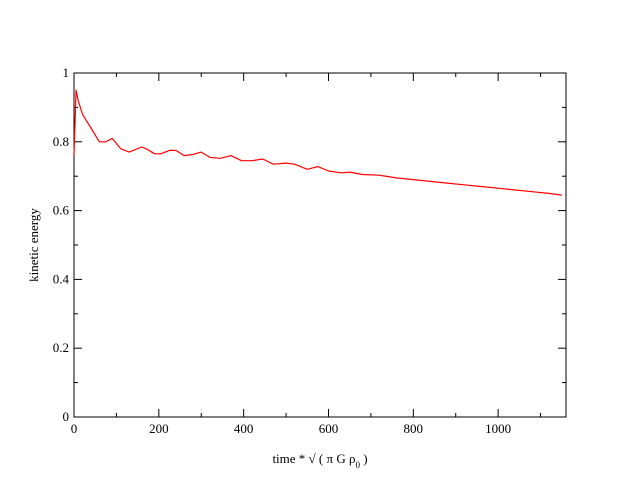 The width and height of the screenshot is (635, 491). I want to click on x-tick-label: 200, so click(159, 428).